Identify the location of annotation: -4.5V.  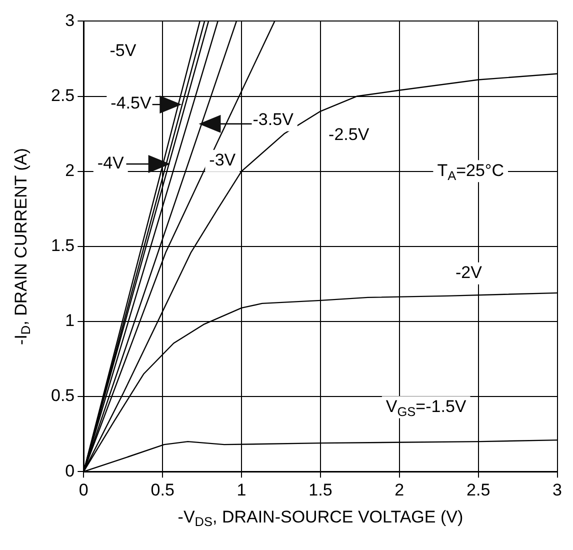
(131, 102).